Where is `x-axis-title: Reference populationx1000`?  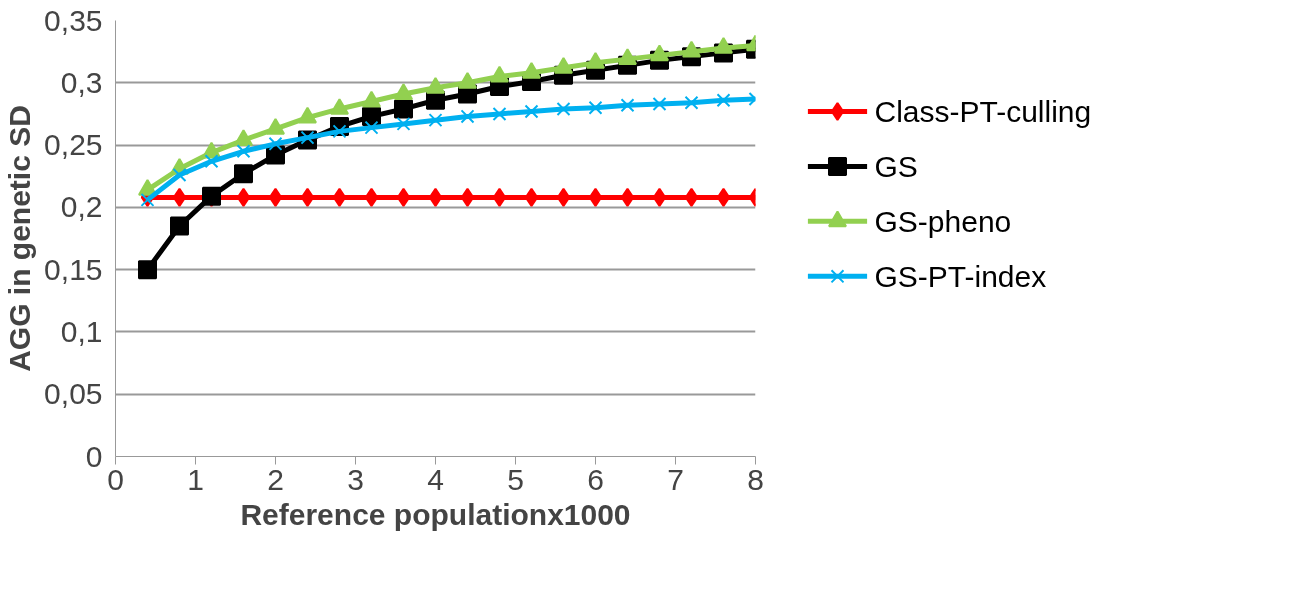
x-axis-title: Reference populationx1000 is located at coordinates (435, 514).